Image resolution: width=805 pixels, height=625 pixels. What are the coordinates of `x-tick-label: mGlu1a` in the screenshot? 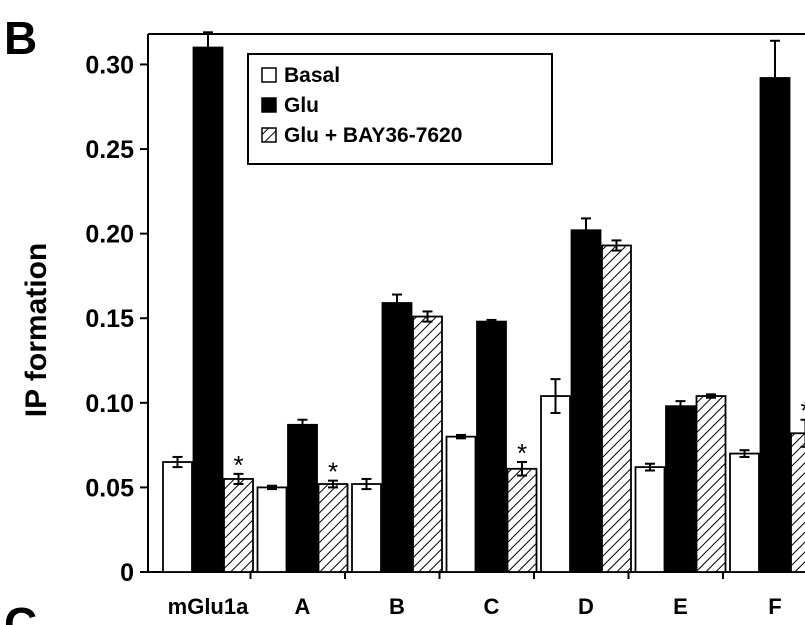 It's located at (208, 606).